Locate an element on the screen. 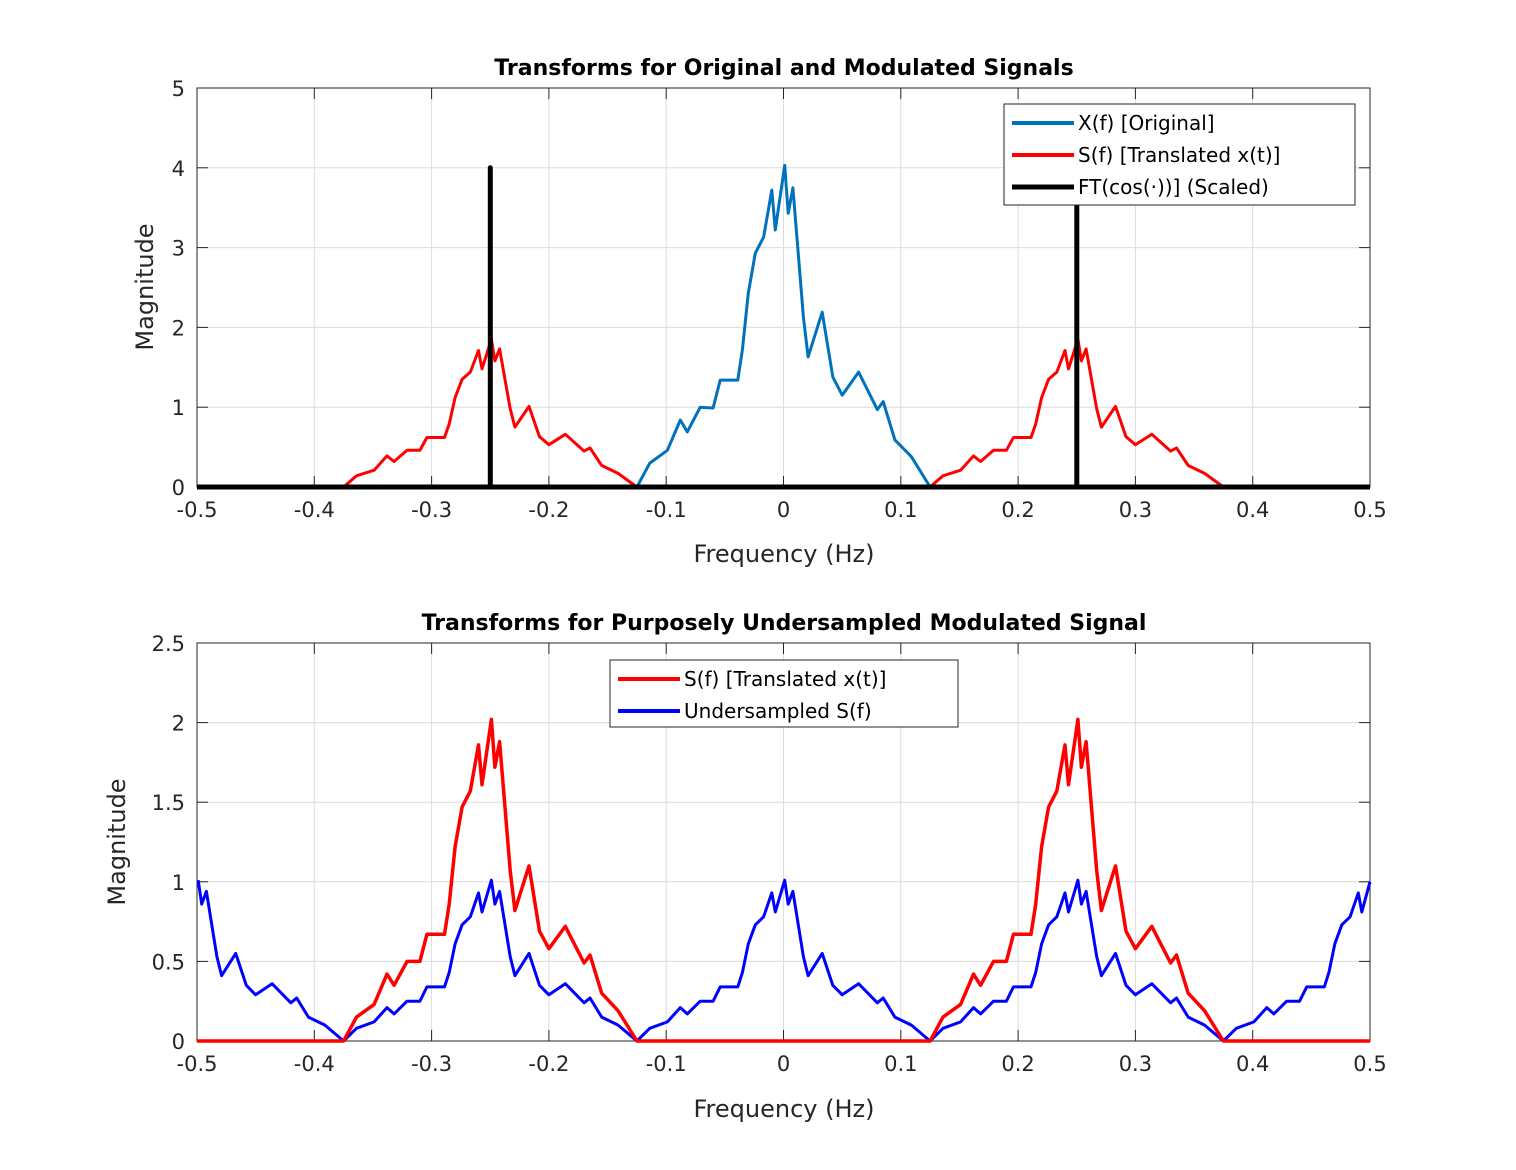 Image resolution: width=1516 pixels, height=1170 pixels. y-tick-label: 5 is located at coordinates (178, 89).